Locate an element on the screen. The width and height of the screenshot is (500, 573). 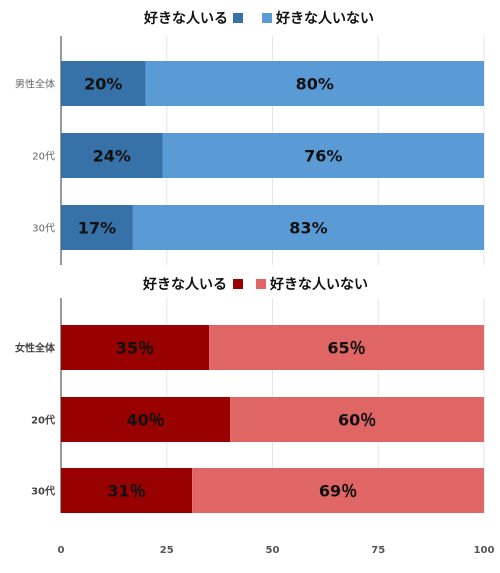
data-label: 80% is located at coordinates (315, 84).